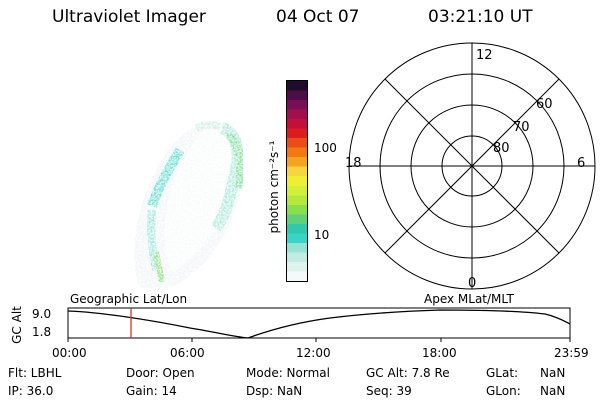 The image size is (600, 400). I want to click on seq-info: Seq: 39, so click(389, 391).